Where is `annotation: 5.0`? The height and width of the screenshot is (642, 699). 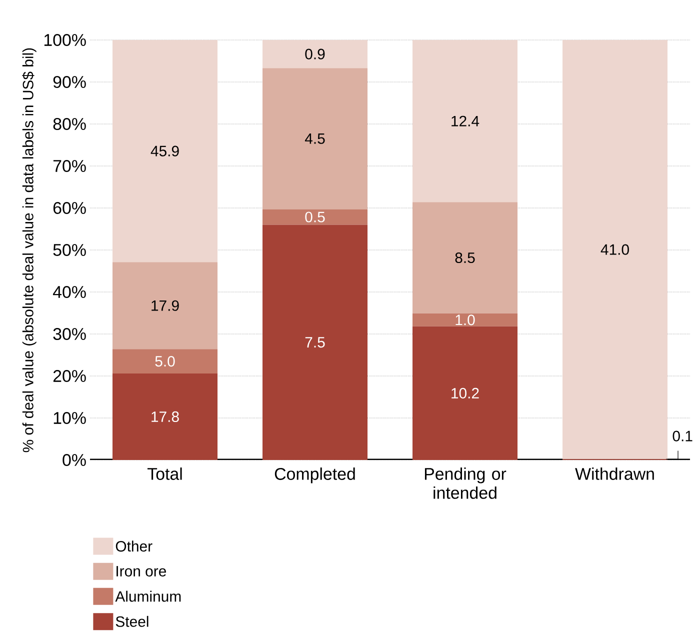 annotation: 5.0 is located at coordinates (165, 361).